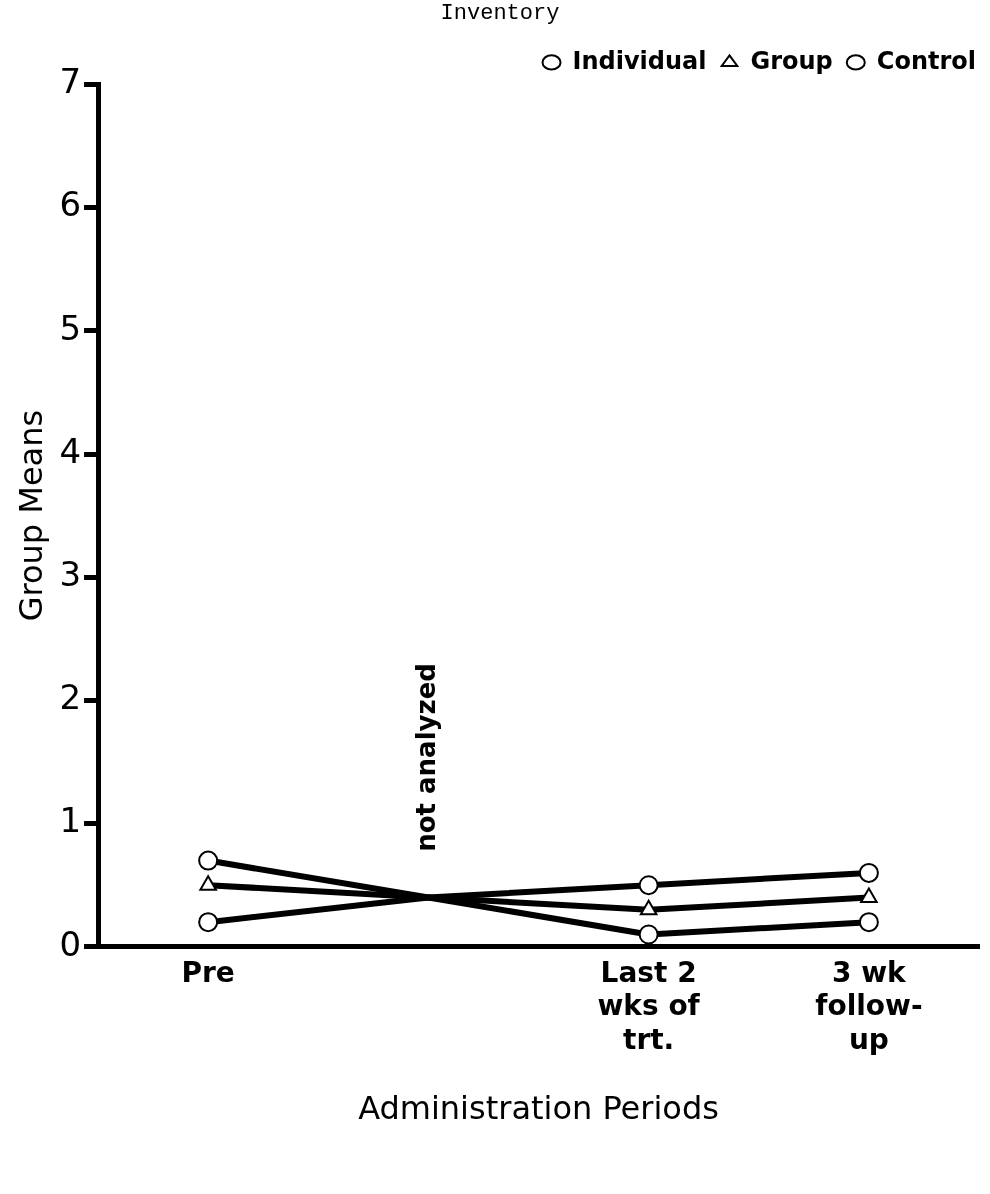 This screenshot has width=990, height=1194. I want to click on legend-label: Individual, so click(639, 60).